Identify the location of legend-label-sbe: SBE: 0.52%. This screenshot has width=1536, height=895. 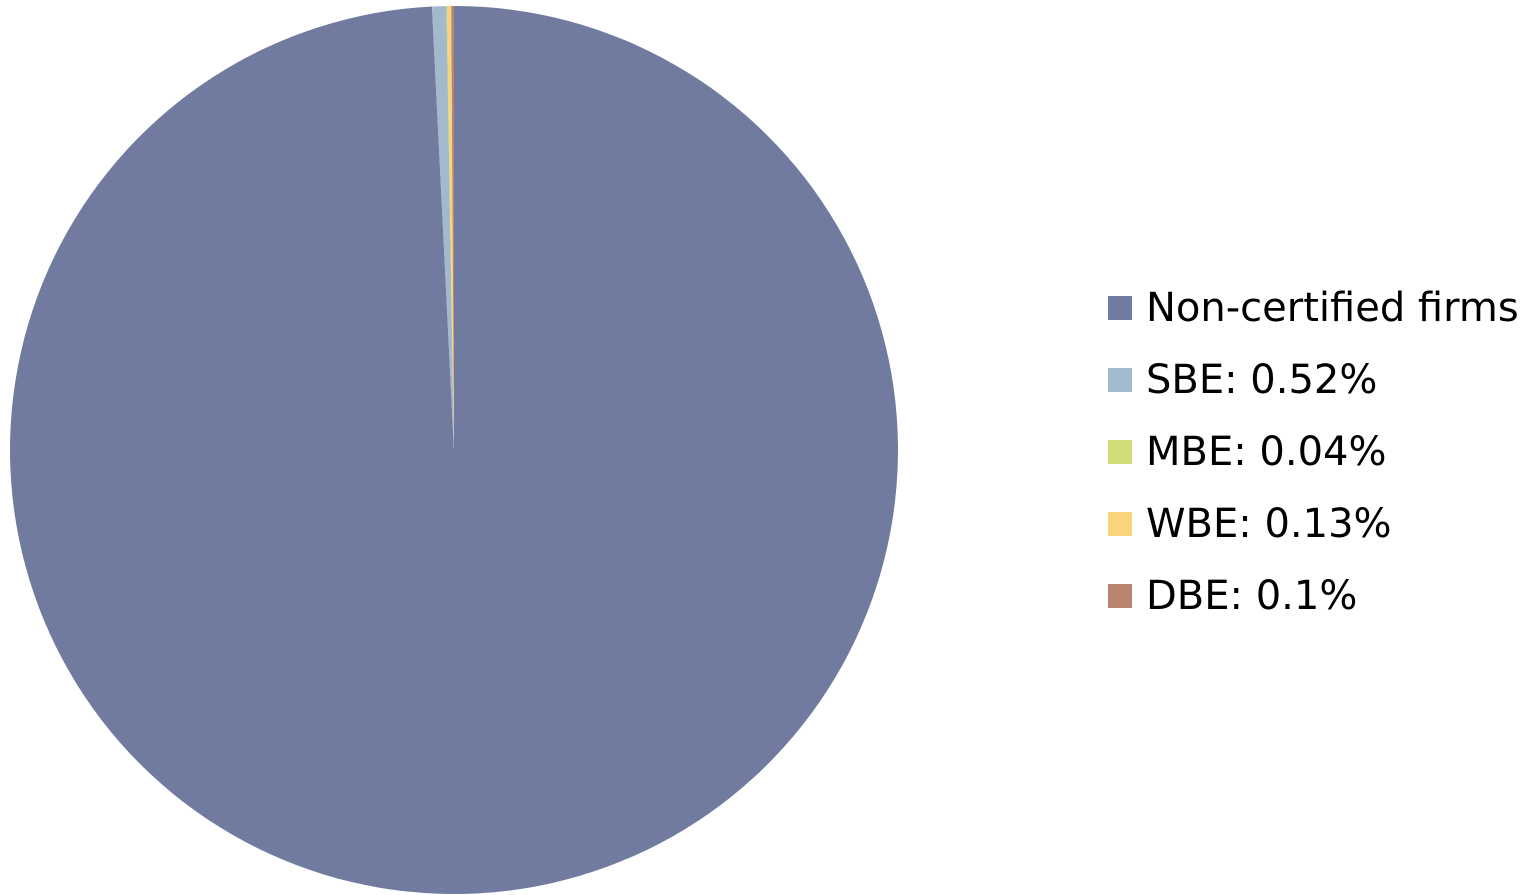
(1262, 380).